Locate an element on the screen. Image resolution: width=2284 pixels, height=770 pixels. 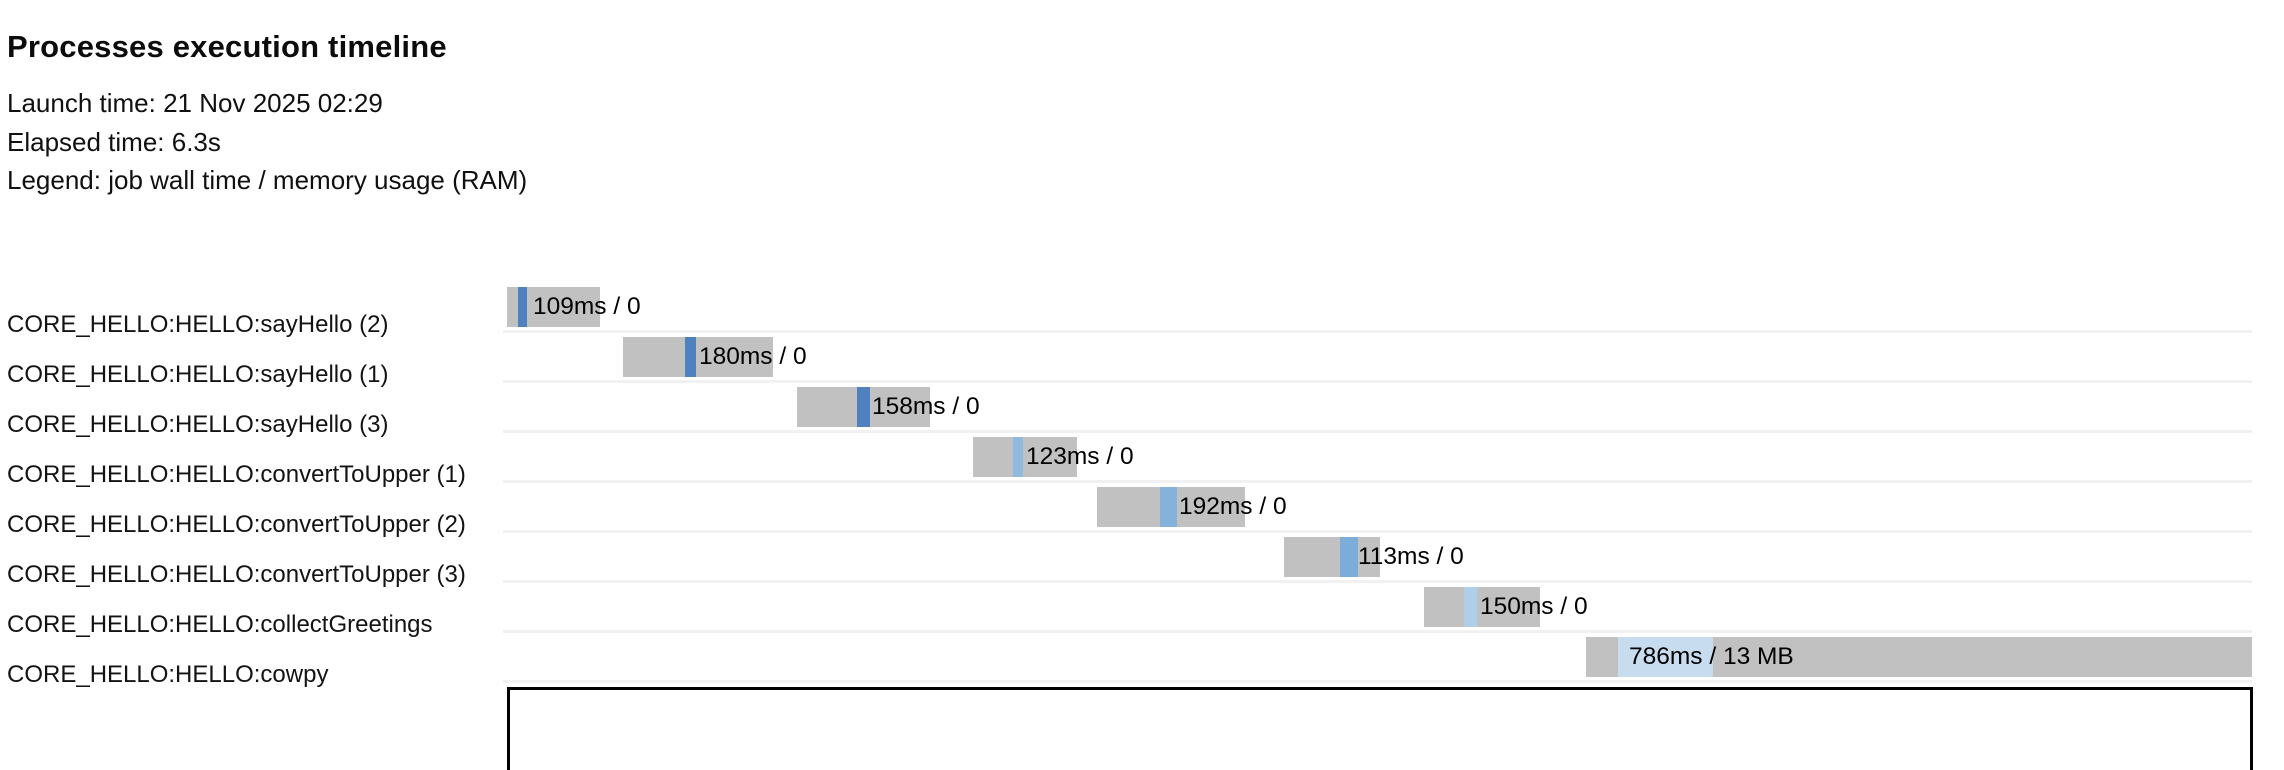
task-value-text: 109ms / 0 is located at coordinates (587, 306).